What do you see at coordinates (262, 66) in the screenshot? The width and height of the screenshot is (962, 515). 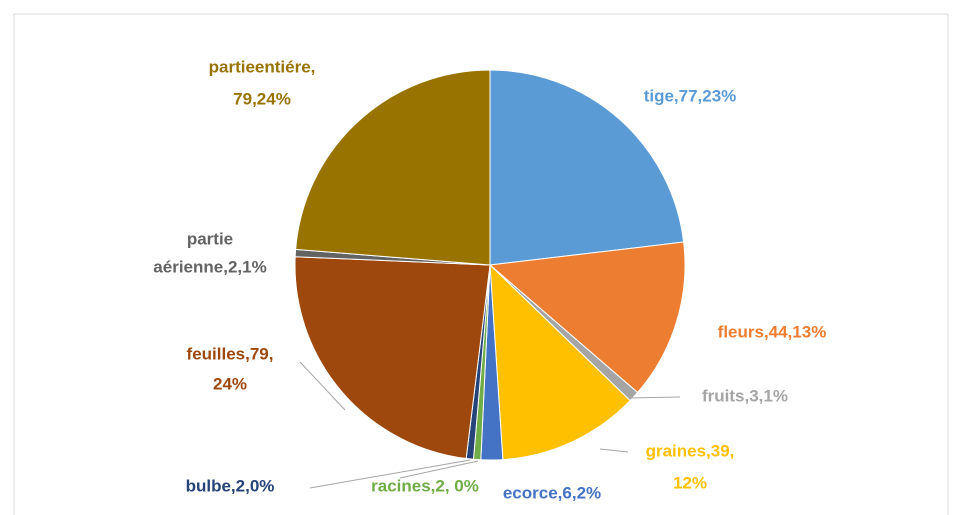 I see `data-label: partieentiére,` at bounding box center [262, 66].